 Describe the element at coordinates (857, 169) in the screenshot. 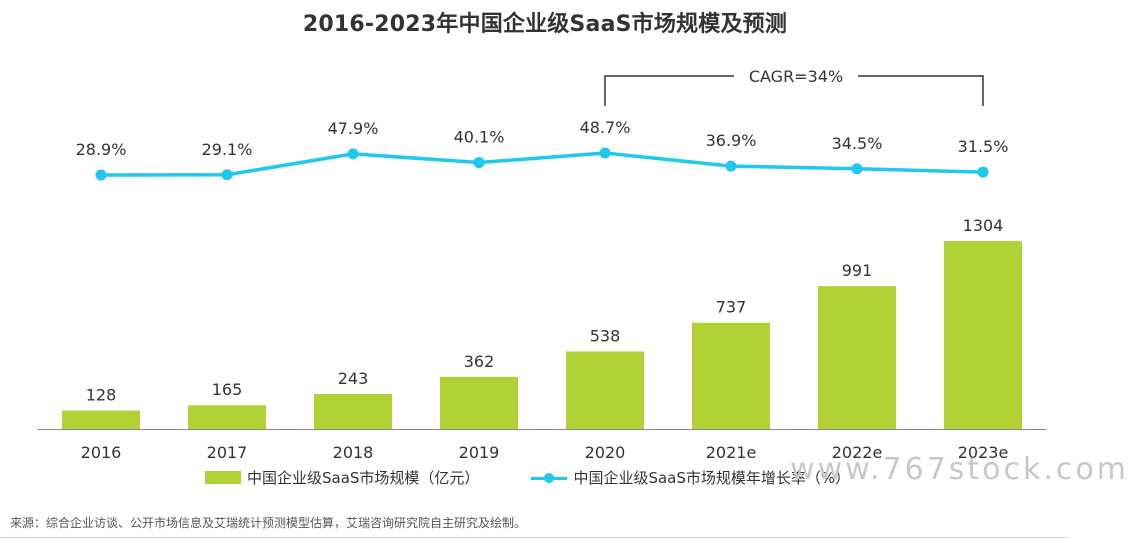

I see `growth-rate-point-2022e` at that location.